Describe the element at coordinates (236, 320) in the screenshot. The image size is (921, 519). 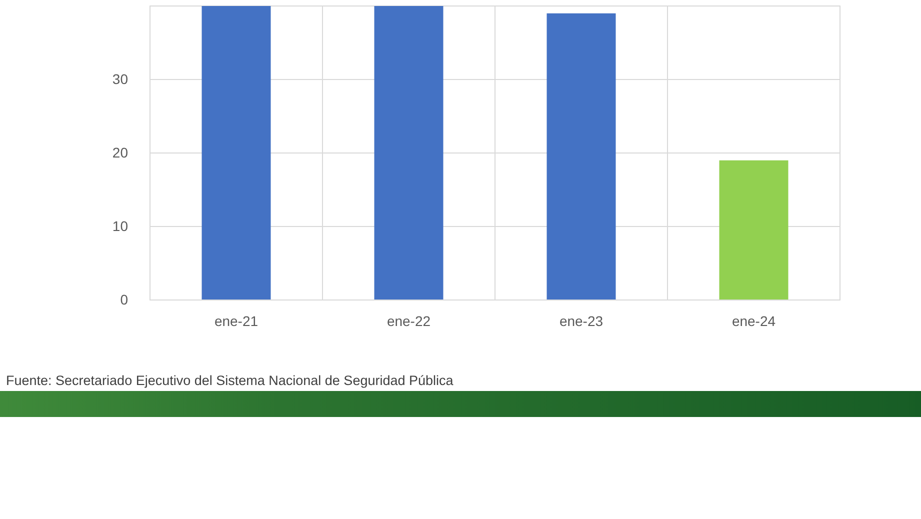
I see `x-tick-label: ene-21` at that location.